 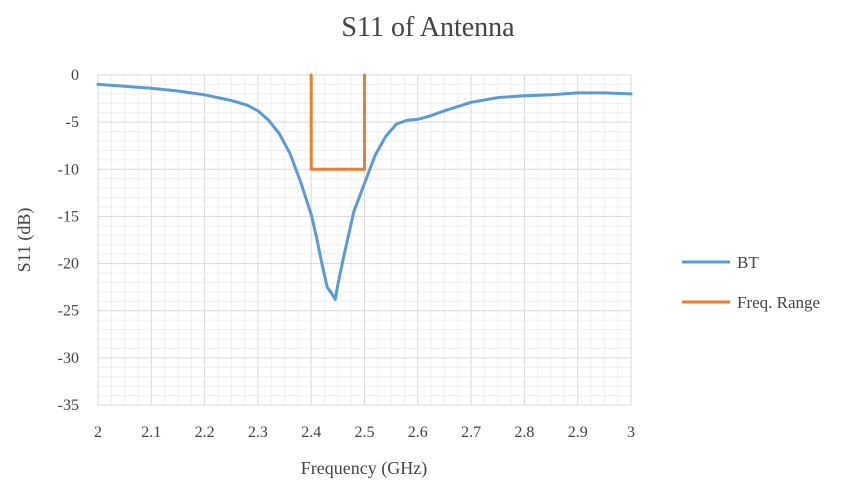 What do you see at coordinates (337, 122) in the screenshot?
I see `series-line-freq-range` at bounding box center [337, 122].